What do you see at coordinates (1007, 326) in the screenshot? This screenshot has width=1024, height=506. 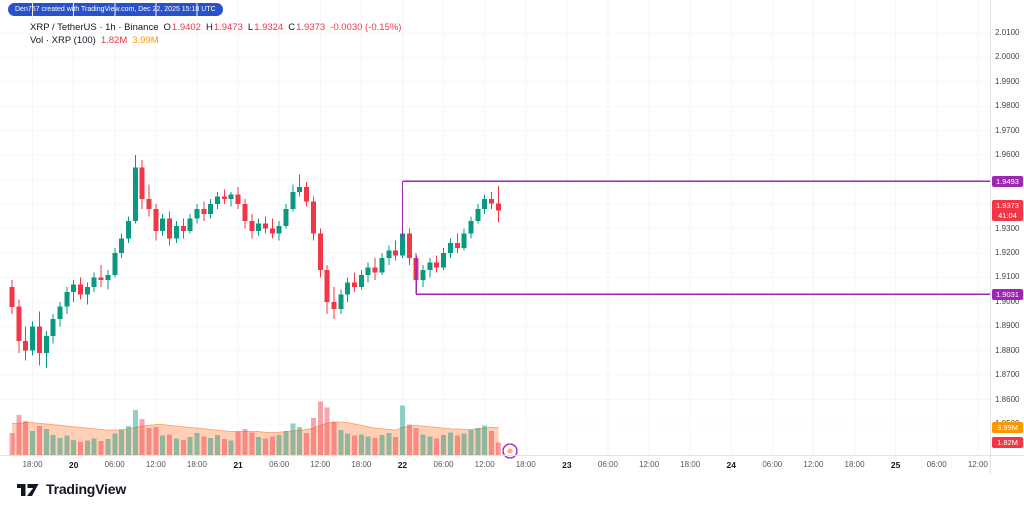 I see `price-tick: 1.8900` at bounding box center [1007, 326].